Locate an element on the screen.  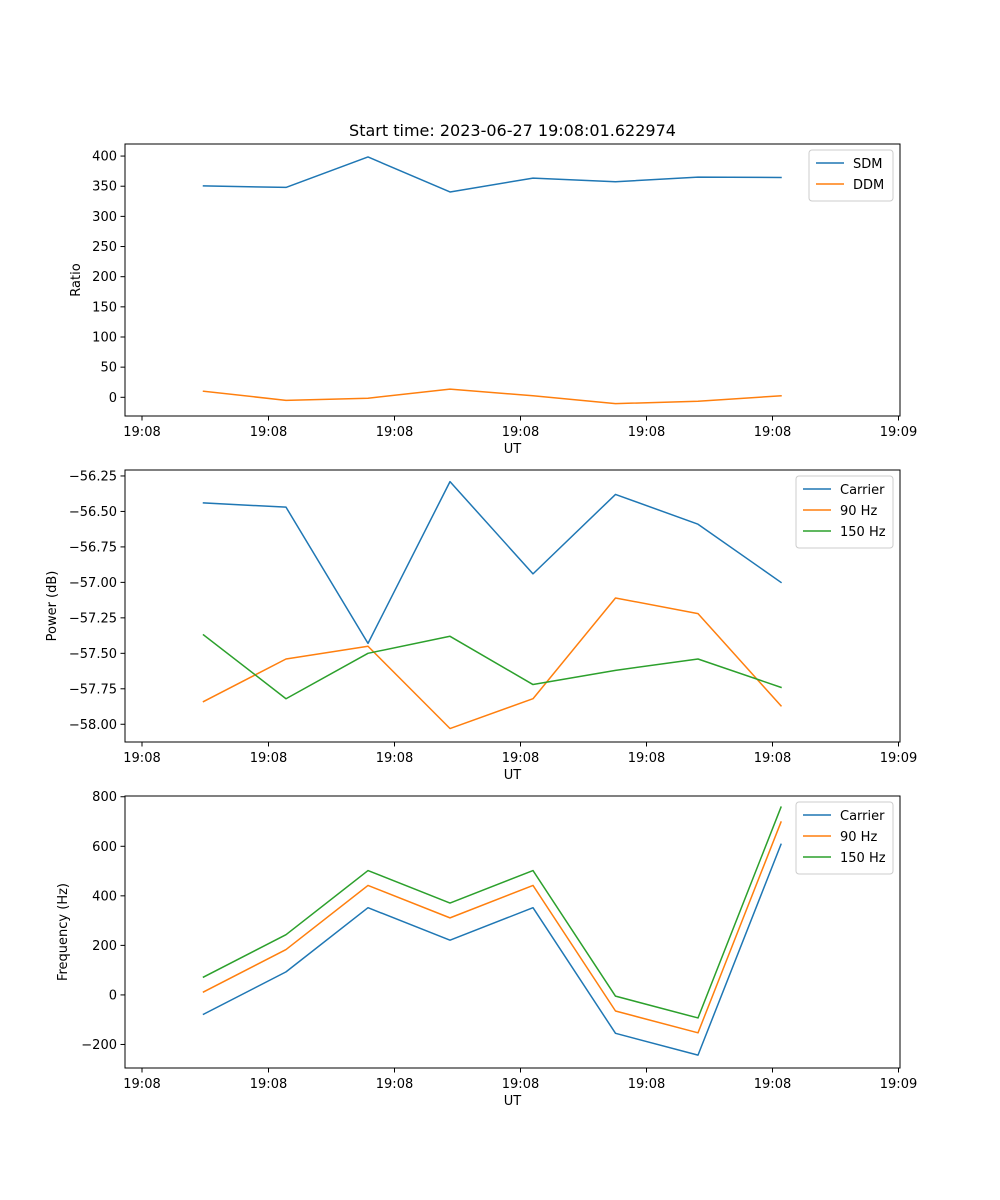
y-tick-label: 250 is located at coordinates (104, 247).